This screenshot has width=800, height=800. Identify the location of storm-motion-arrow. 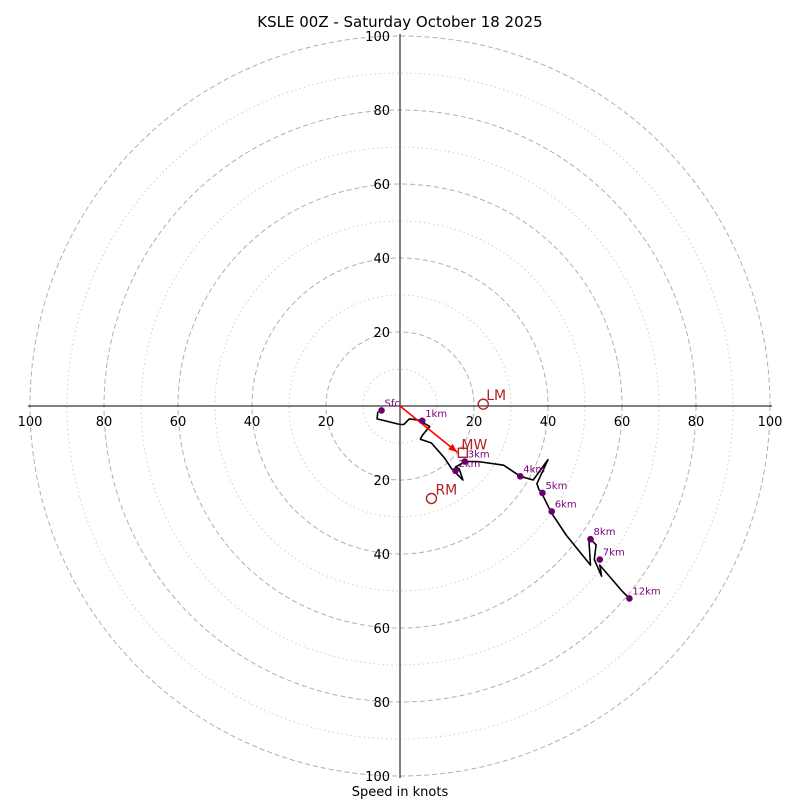
(428, 429).